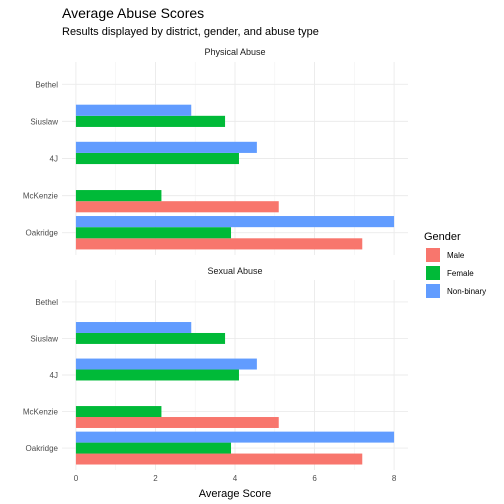  Describe the element at coordinates (394, 478) in the screenshot. I see `x-tick-label: 8` at that location.